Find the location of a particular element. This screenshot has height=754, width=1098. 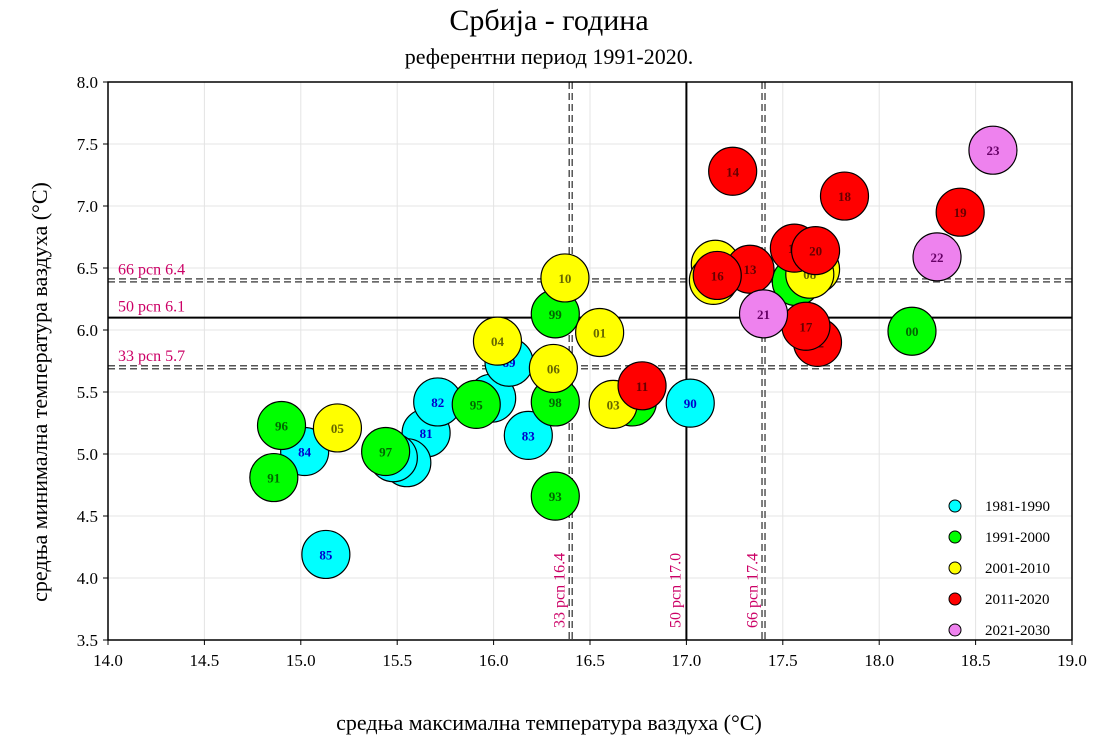

y-tick-label: 3.5 is located at coordinates (87, 640).